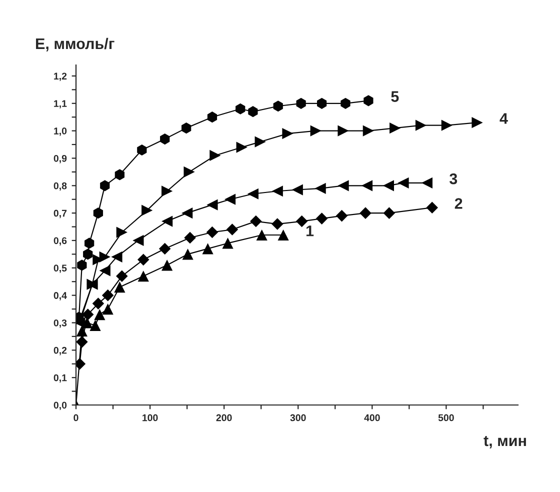 The width and height of the screenshot is (560, 492). I want to click on x-tick-label: 200, so click(224, 418).